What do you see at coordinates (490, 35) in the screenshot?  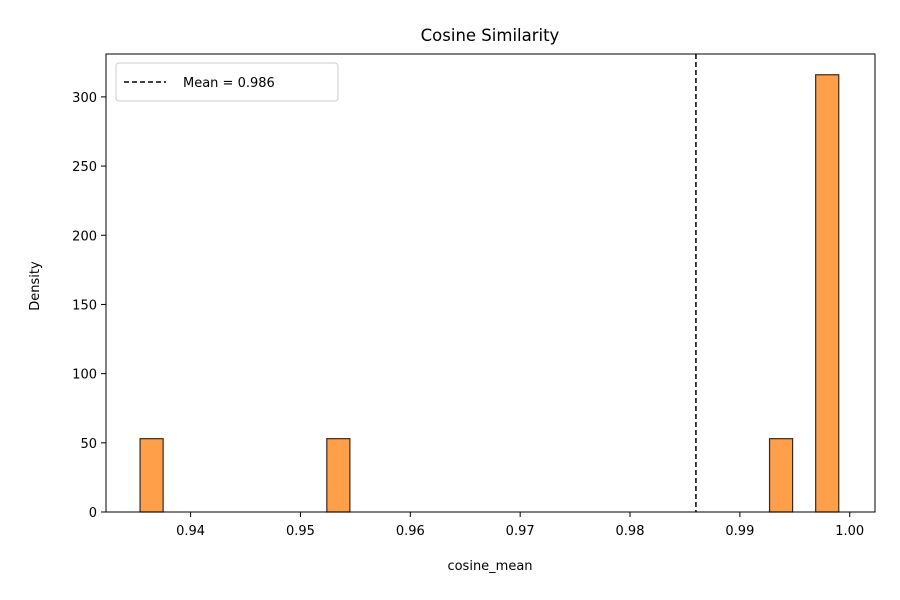 I see `chart-title: Cosine Similarity` at bounding box center [490, 35].